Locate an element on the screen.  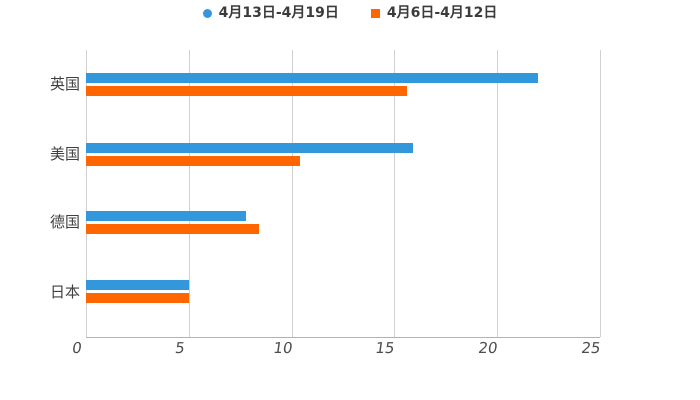
category-label: 美国 is located at coordinates (64, 154).